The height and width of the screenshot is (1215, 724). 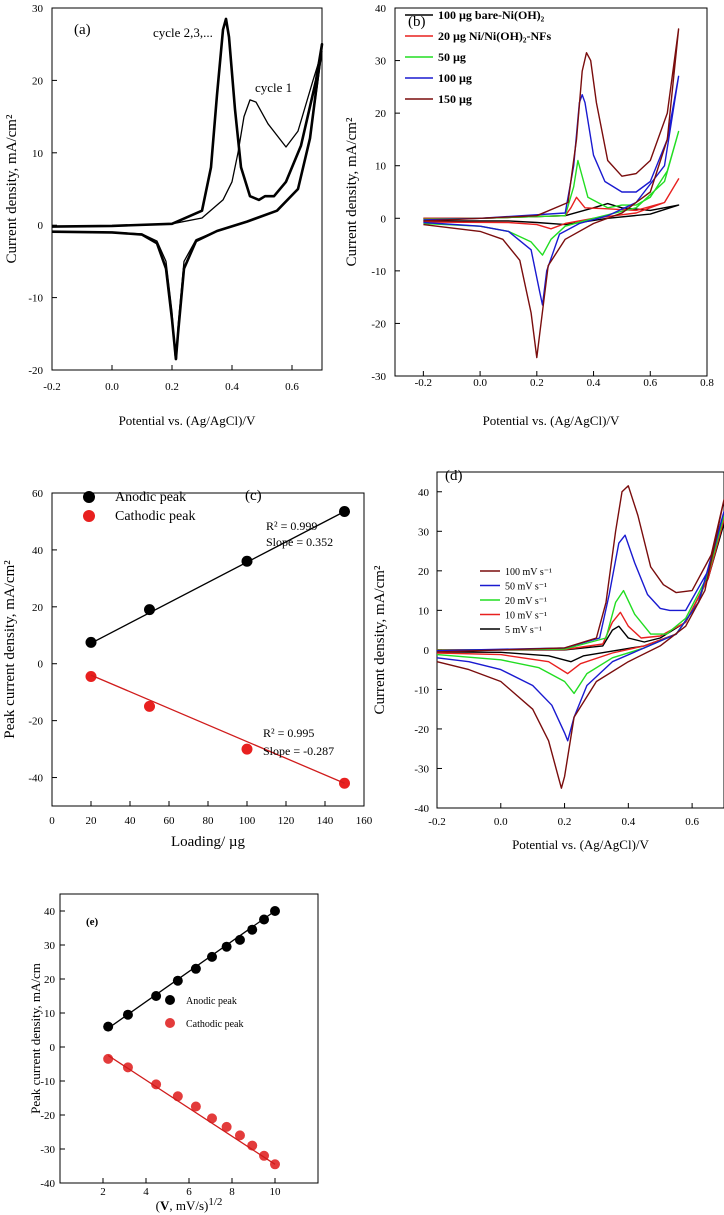 What do you see at coordinates (491, 15) in the screenshot?
I see `legend-label: 100 µg bare-Ni(OH)₂` at bounding box center [491, 15].